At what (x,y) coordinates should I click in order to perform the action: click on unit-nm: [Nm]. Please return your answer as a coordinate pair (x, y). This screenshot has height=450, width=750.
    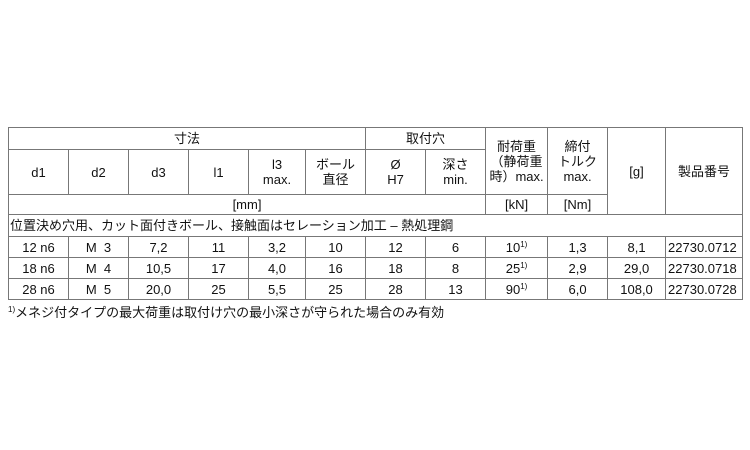
    Looking at the image, I should click on (578, 204).